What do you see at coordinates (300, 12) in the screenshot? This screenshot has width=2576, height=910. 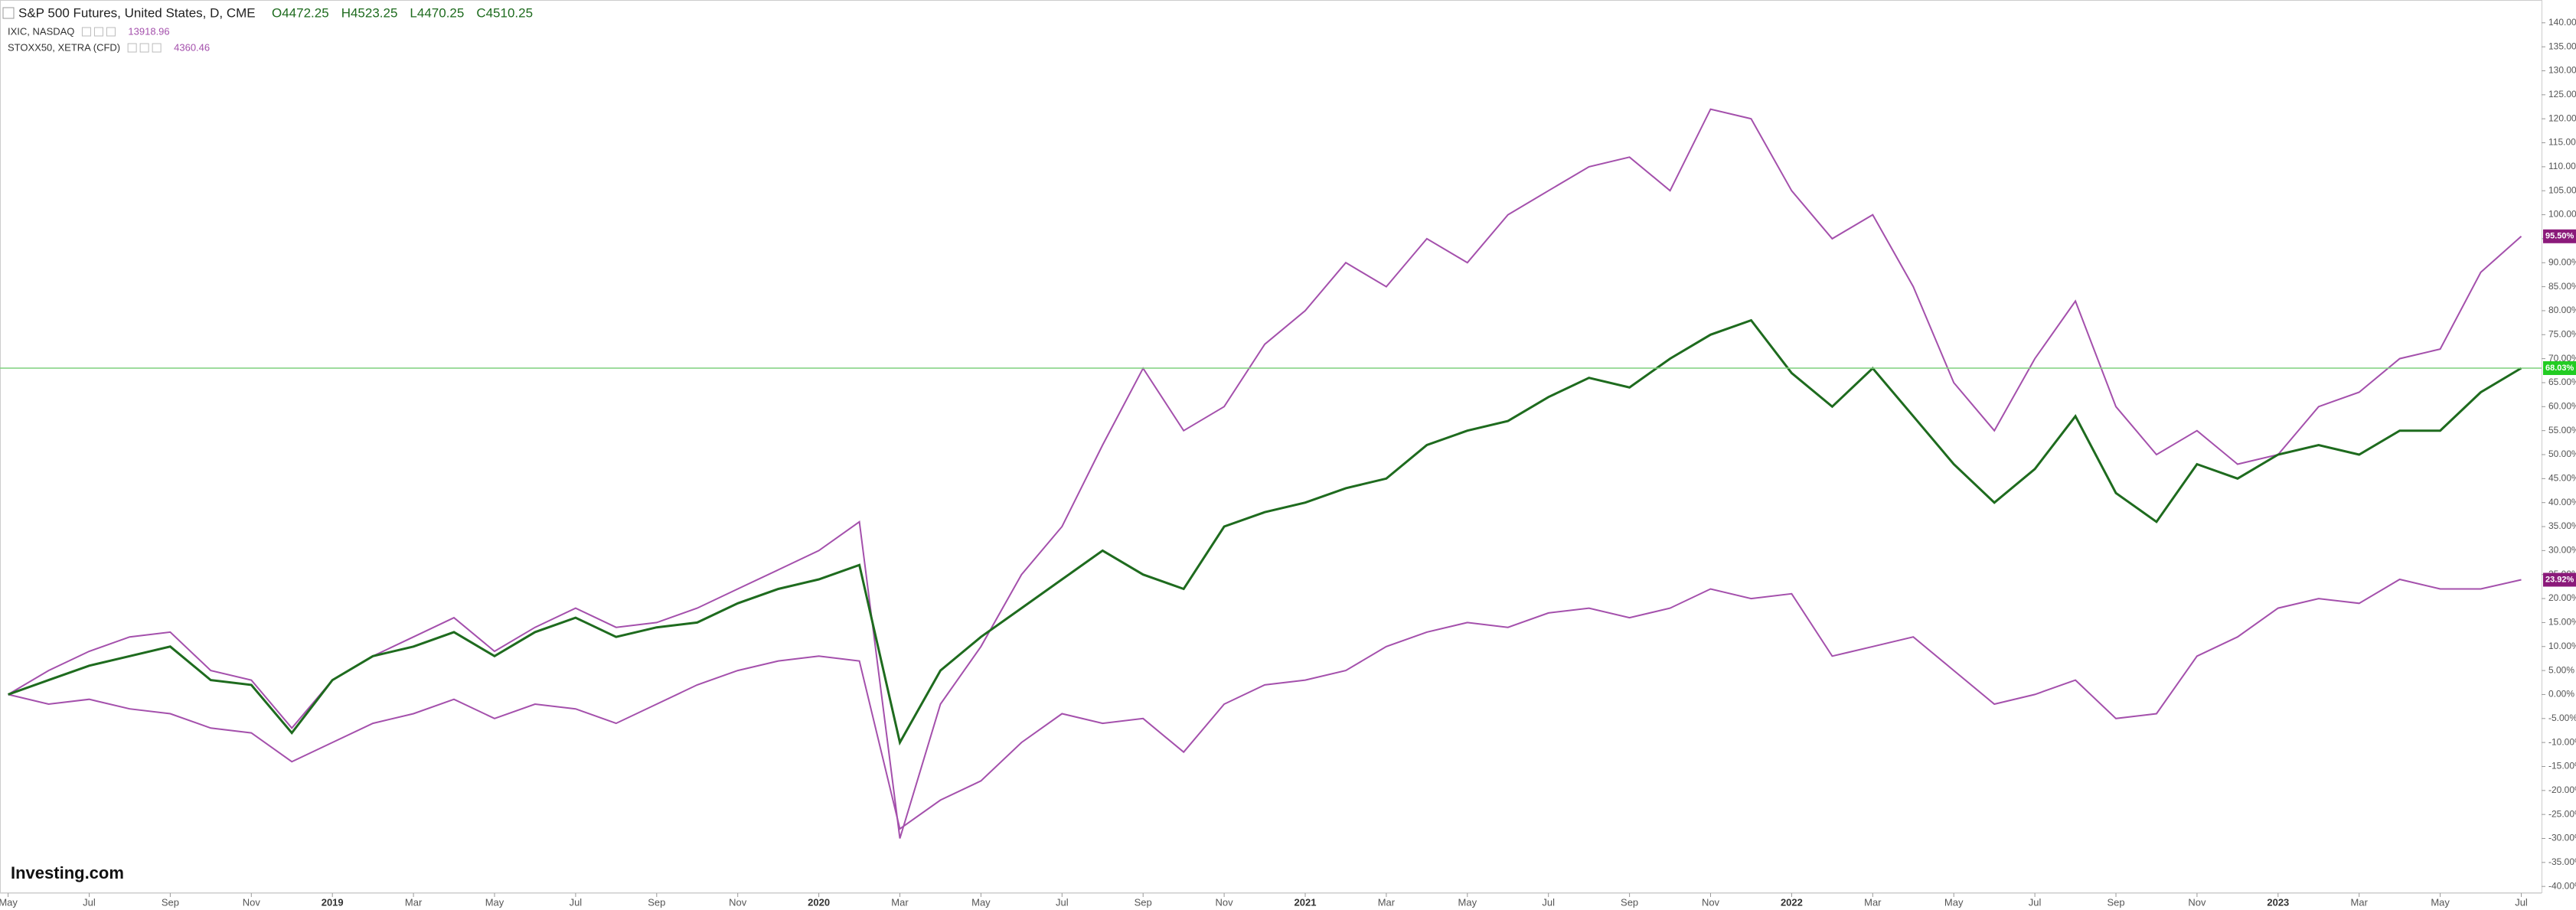 I see `ohlc-value: O4472.25` at bounding box center [300, 12].